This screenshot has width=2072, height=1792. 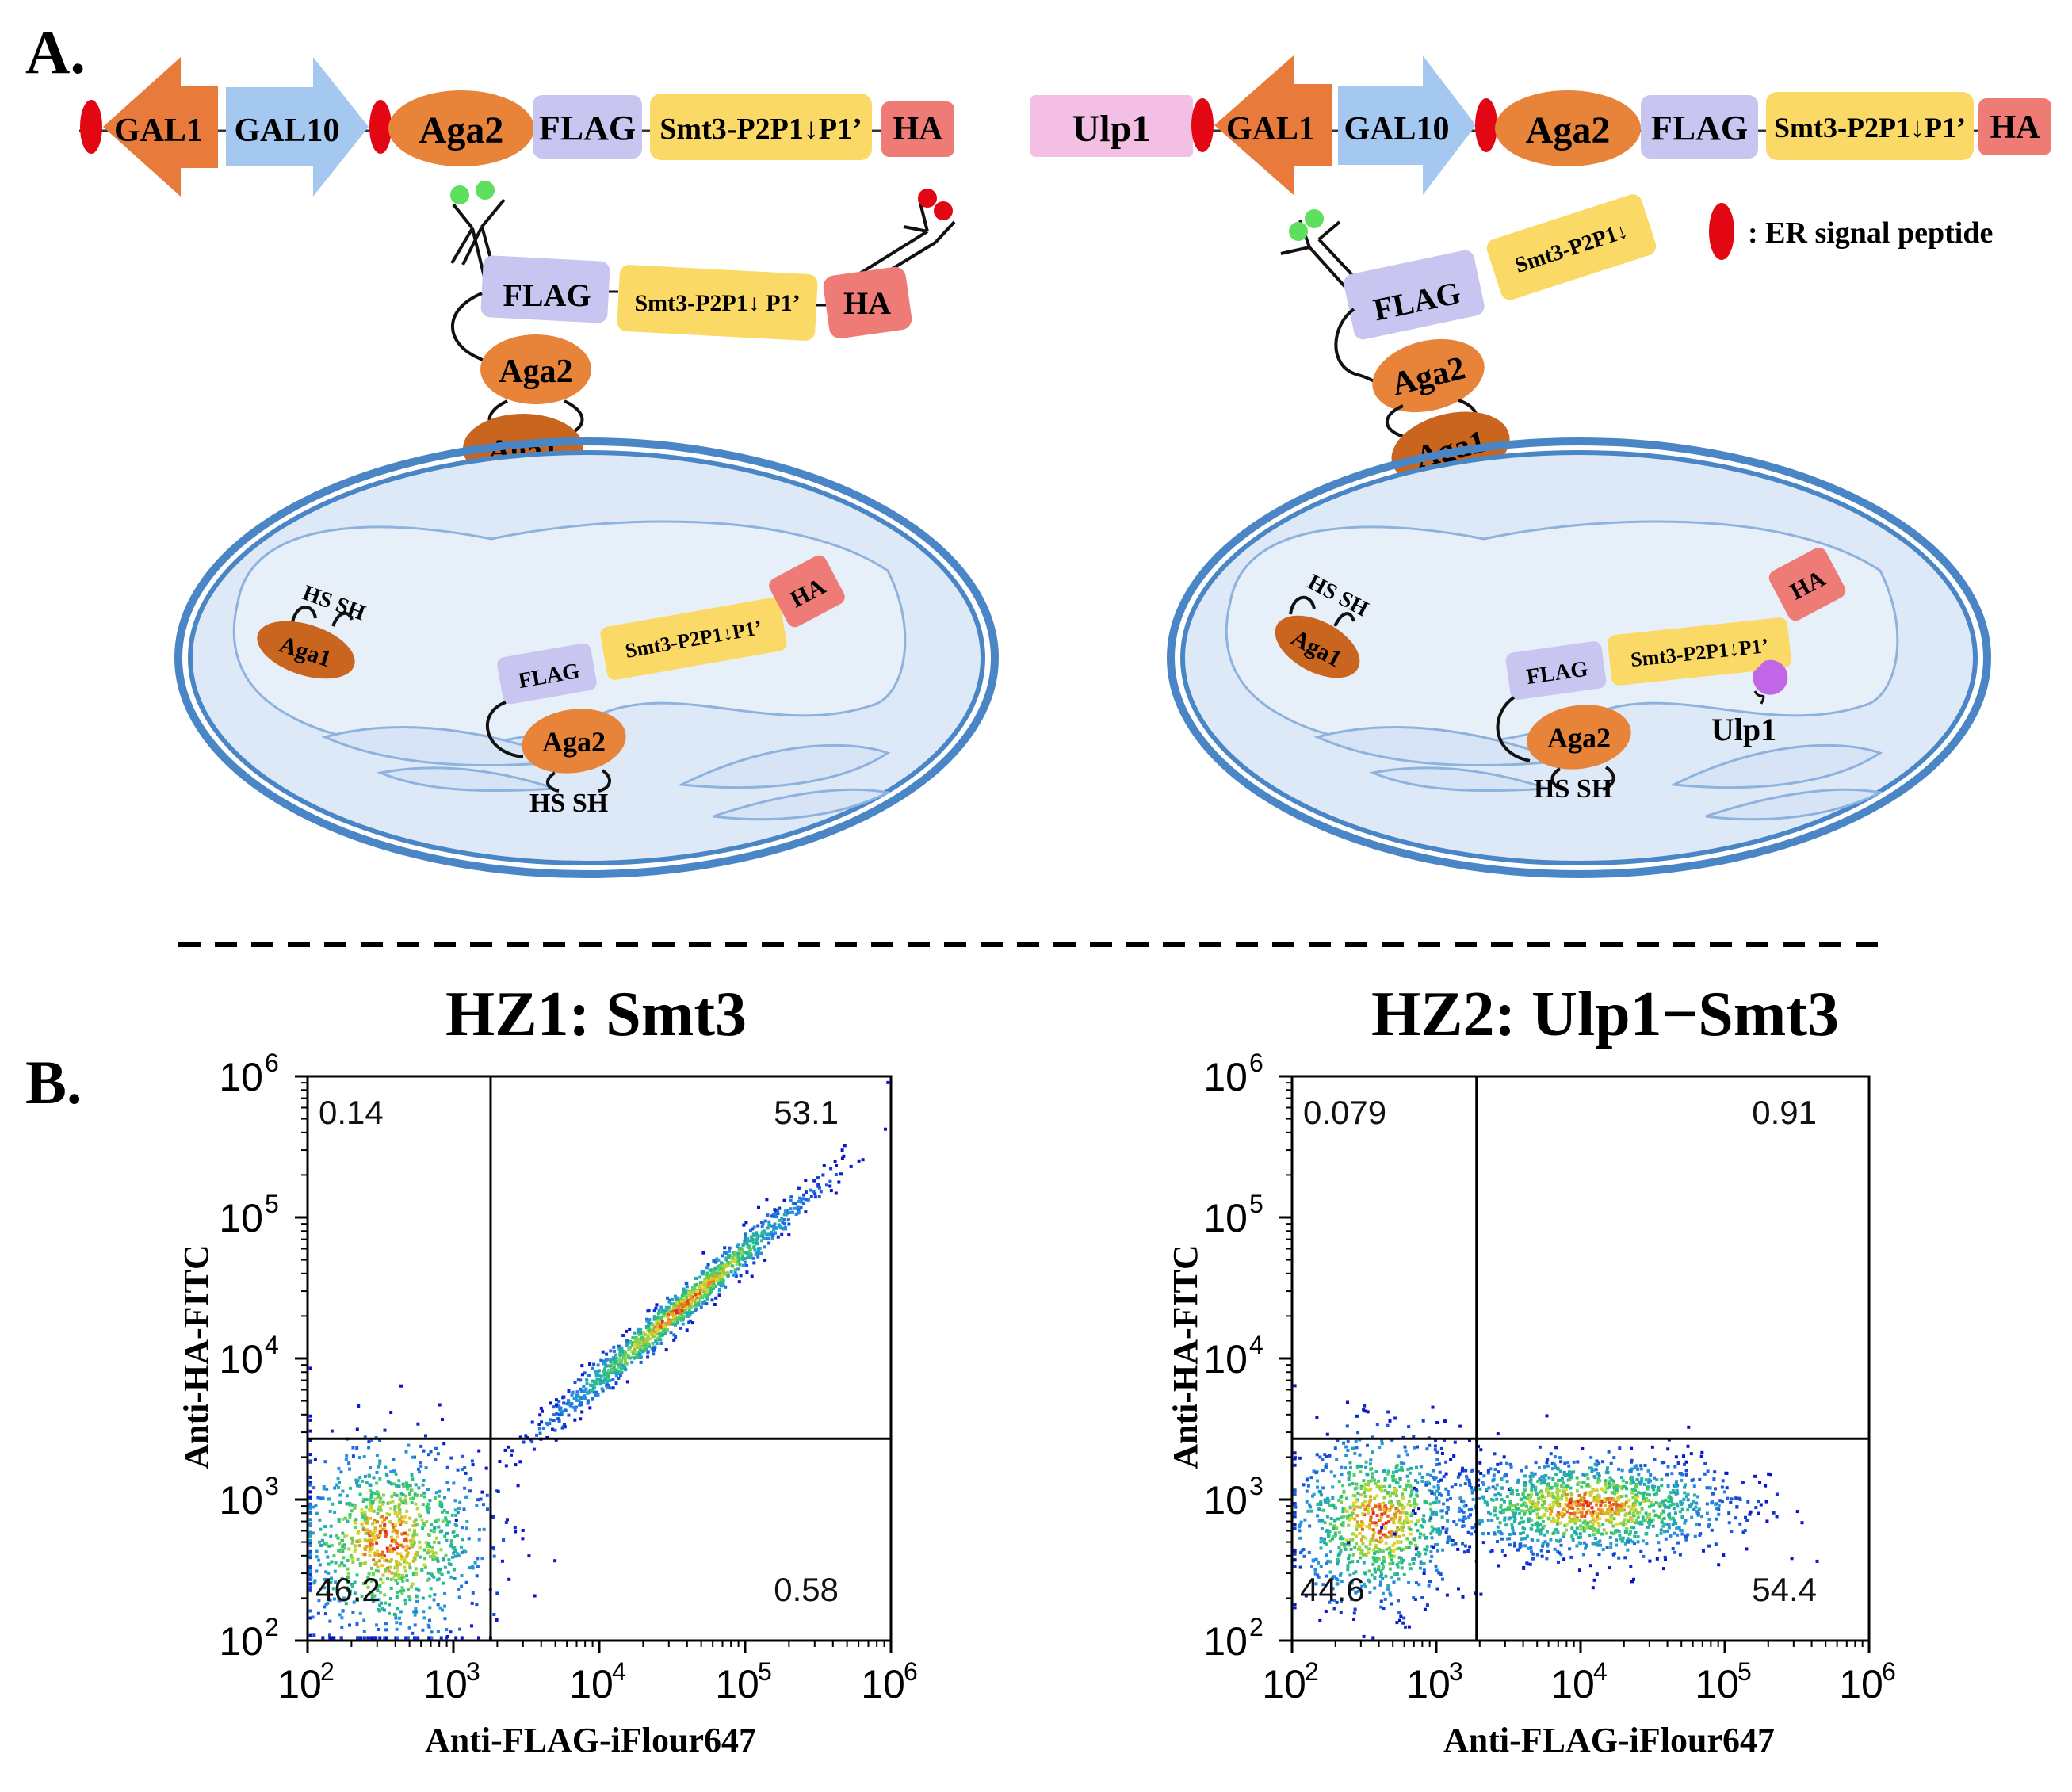 What do you see at coordinates (351, 1112) in the screenshot?
I see `quadrant-upper-left: 0.14` at bounding box center [351, 1112].